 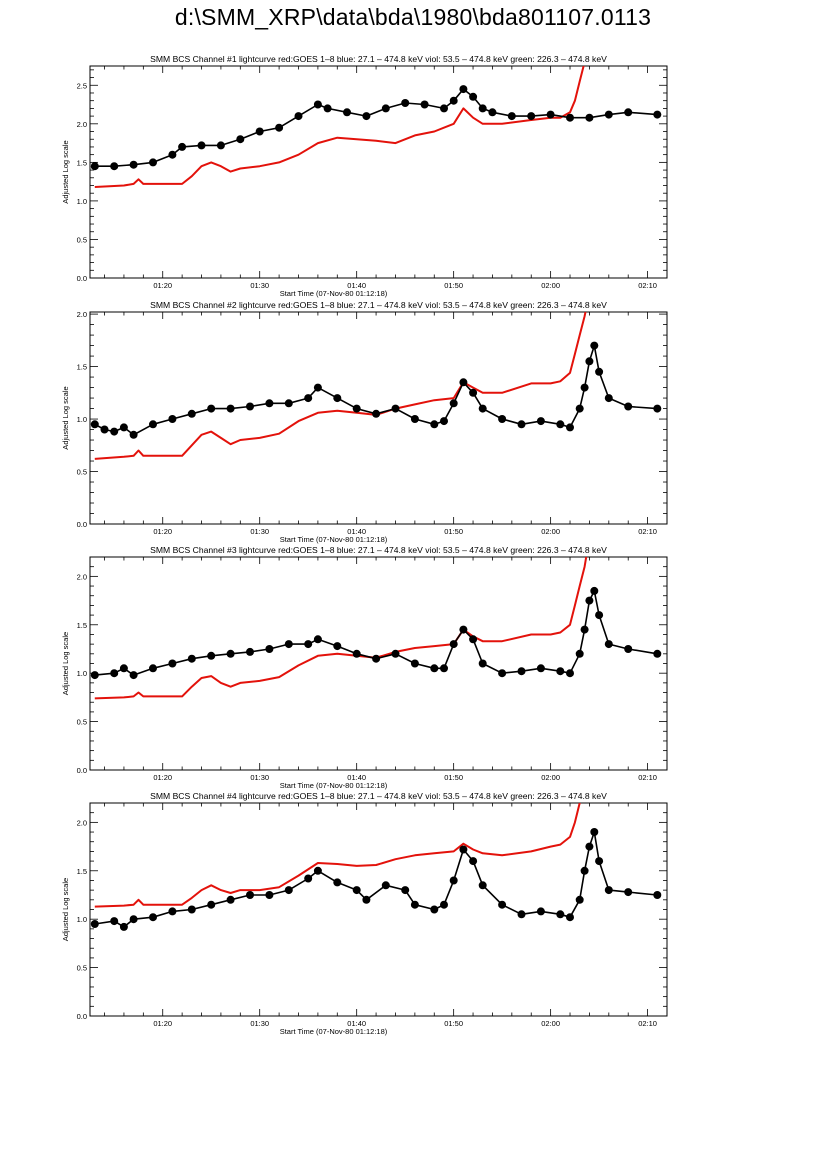 I want to click on x-tick-label: 01:40, so click(x=356, y=285).